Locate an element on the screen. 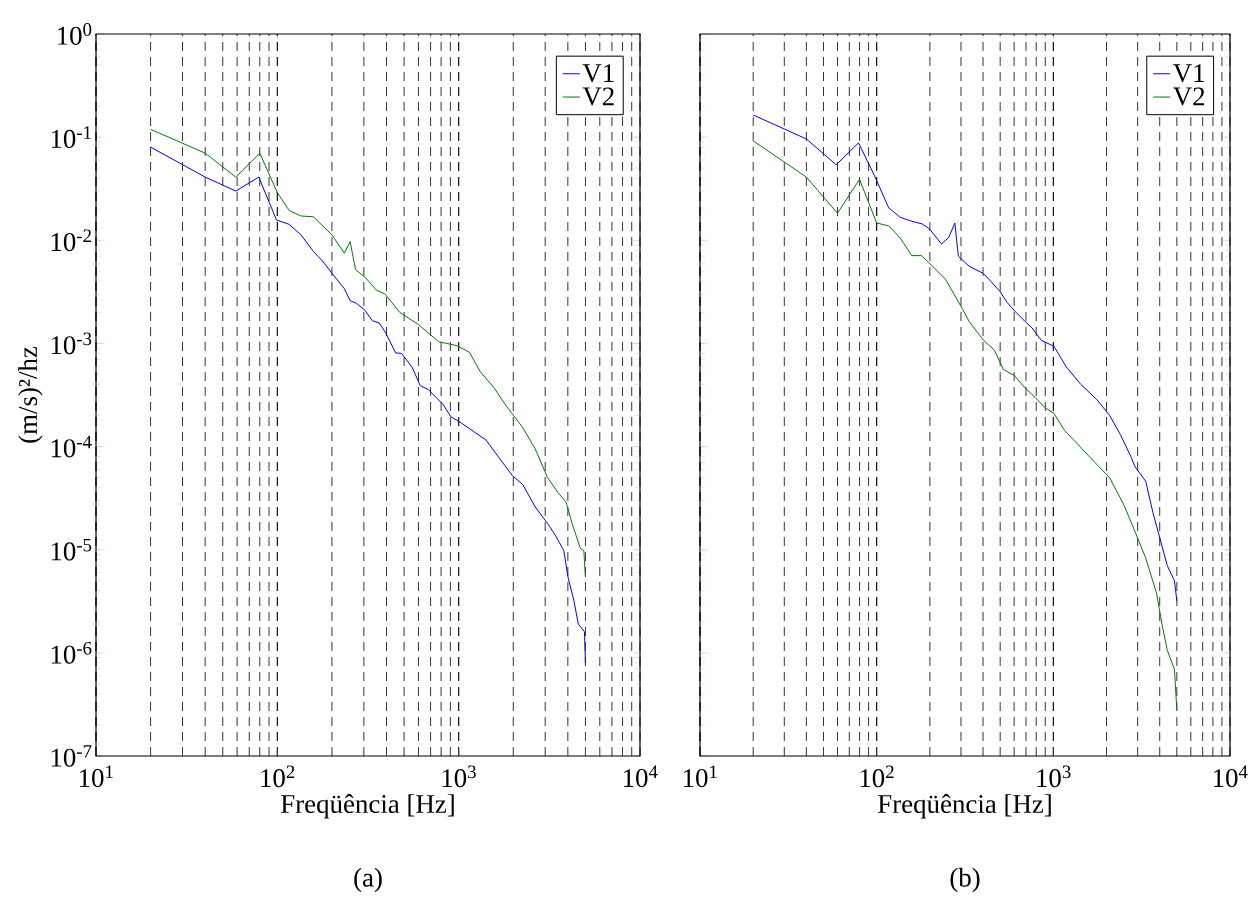 This screenshot has height=908, width=1257. y-tick-label: 10$^{-1}$ is located at coordinates (71, 137).